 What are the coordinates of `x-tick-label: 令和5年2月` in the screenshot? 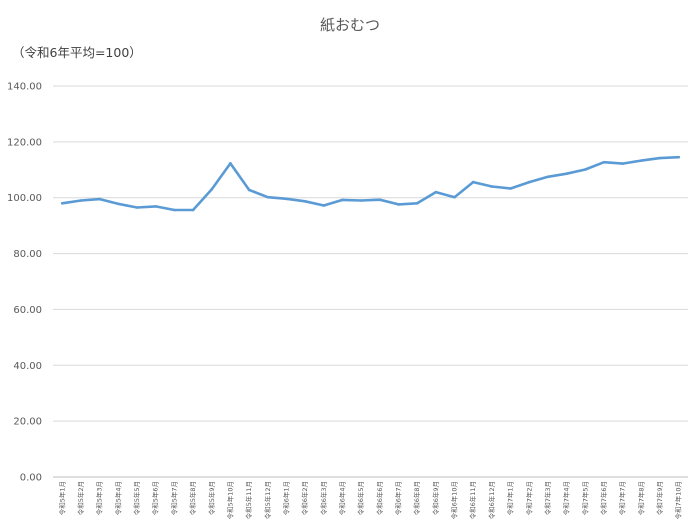 It's located at (80, 498).